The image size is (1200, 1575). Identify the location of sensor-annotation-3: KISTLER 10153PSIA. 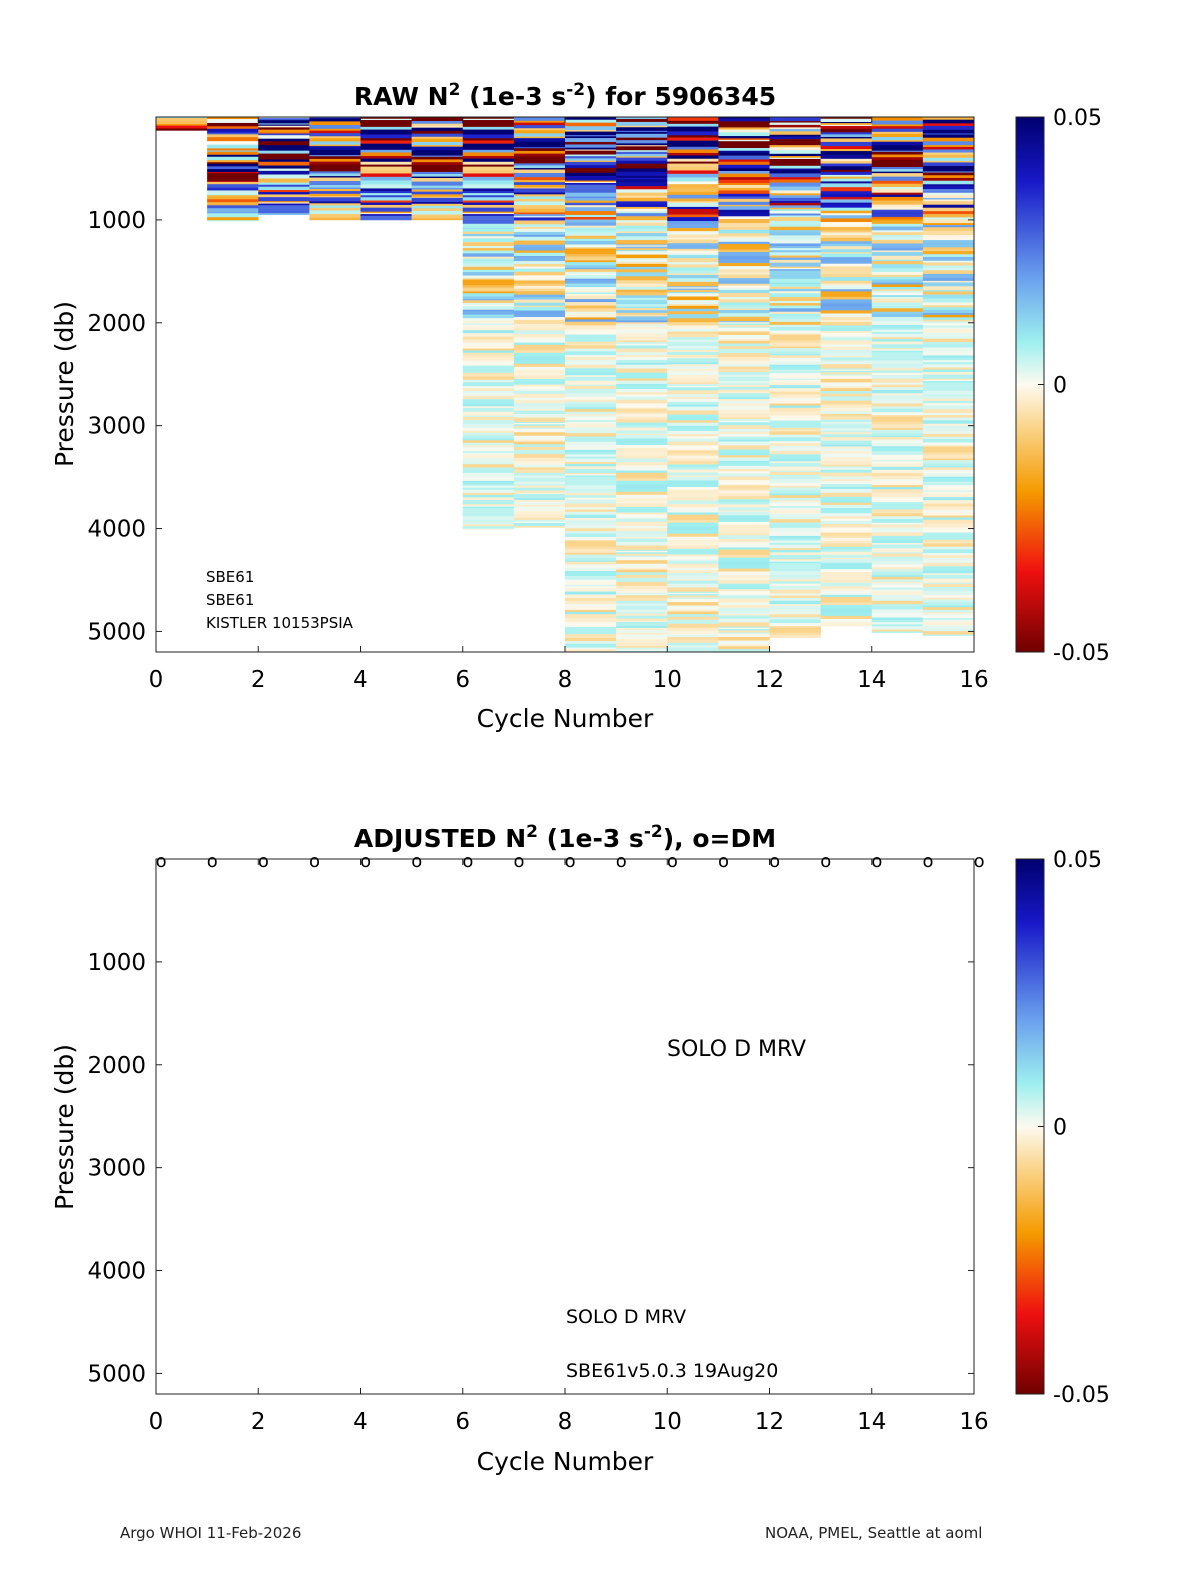
(280, 623).